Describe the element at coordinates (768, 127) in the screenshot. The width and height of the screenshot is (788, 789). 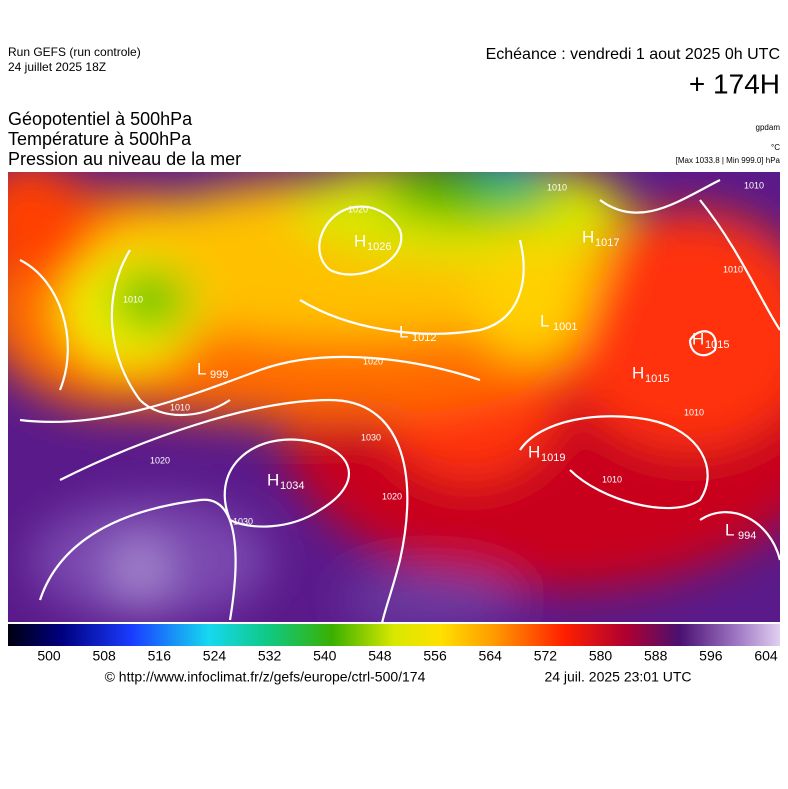
I see `unit: gpdam` at that location.